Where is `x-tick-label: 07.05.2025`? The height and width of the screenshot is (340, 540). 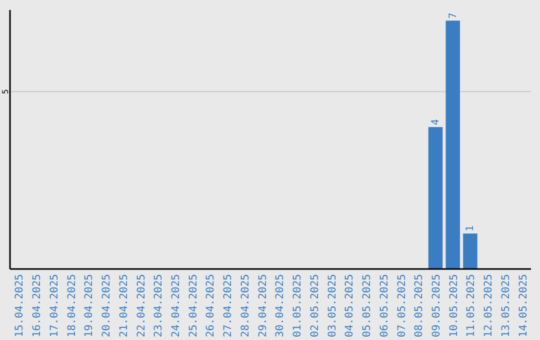
x-tick-label: 07.05.2025 is located at coordinates (402, 306).